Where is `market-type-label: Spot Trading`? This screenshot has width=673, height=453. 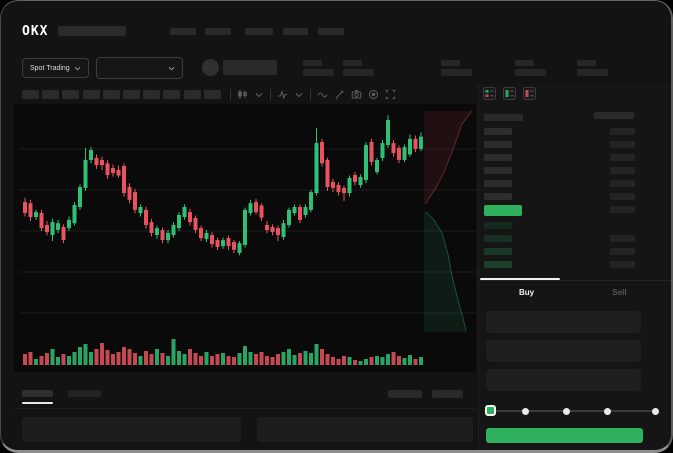 market-type-label: Spot Trading is located at coordinates (50, 68).